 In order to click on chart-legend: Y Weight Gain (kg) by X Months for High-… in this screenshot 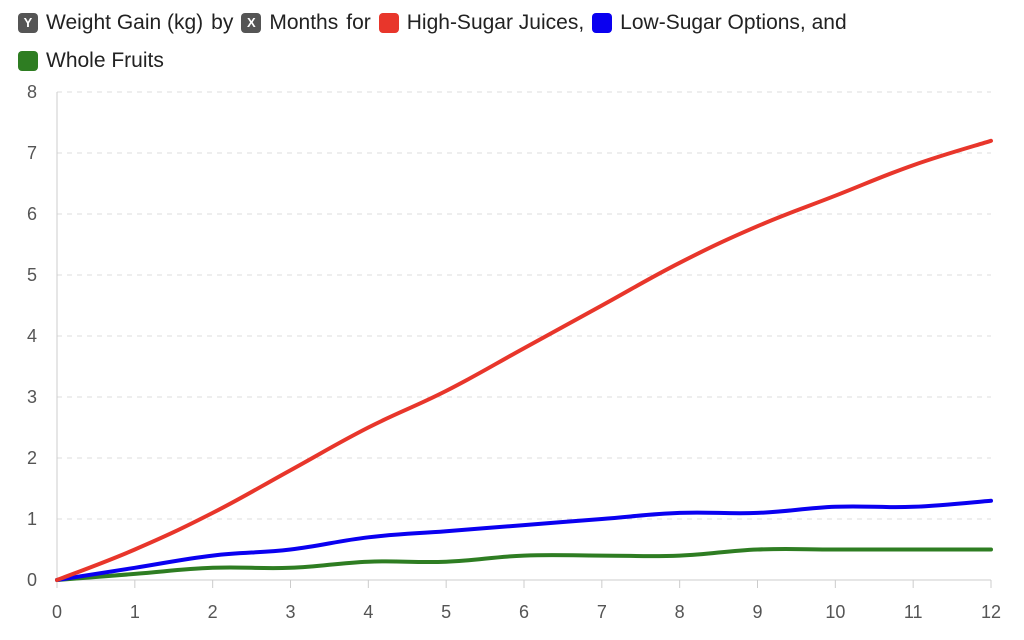, I will do `click(513, 42)`.